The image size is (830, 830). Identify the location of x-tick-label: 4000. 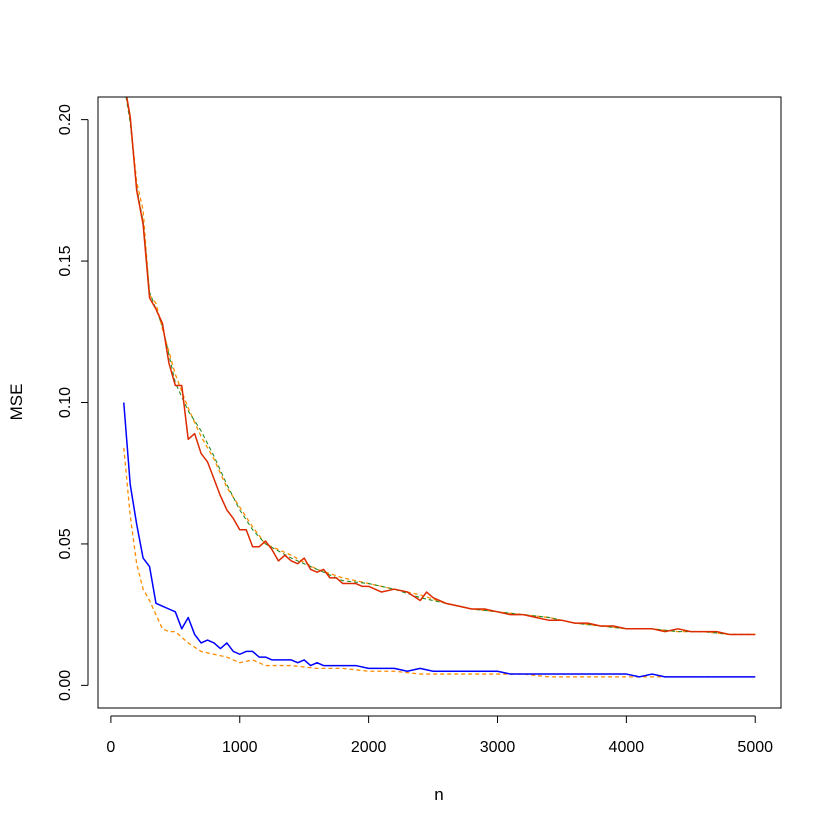
(627, 747).